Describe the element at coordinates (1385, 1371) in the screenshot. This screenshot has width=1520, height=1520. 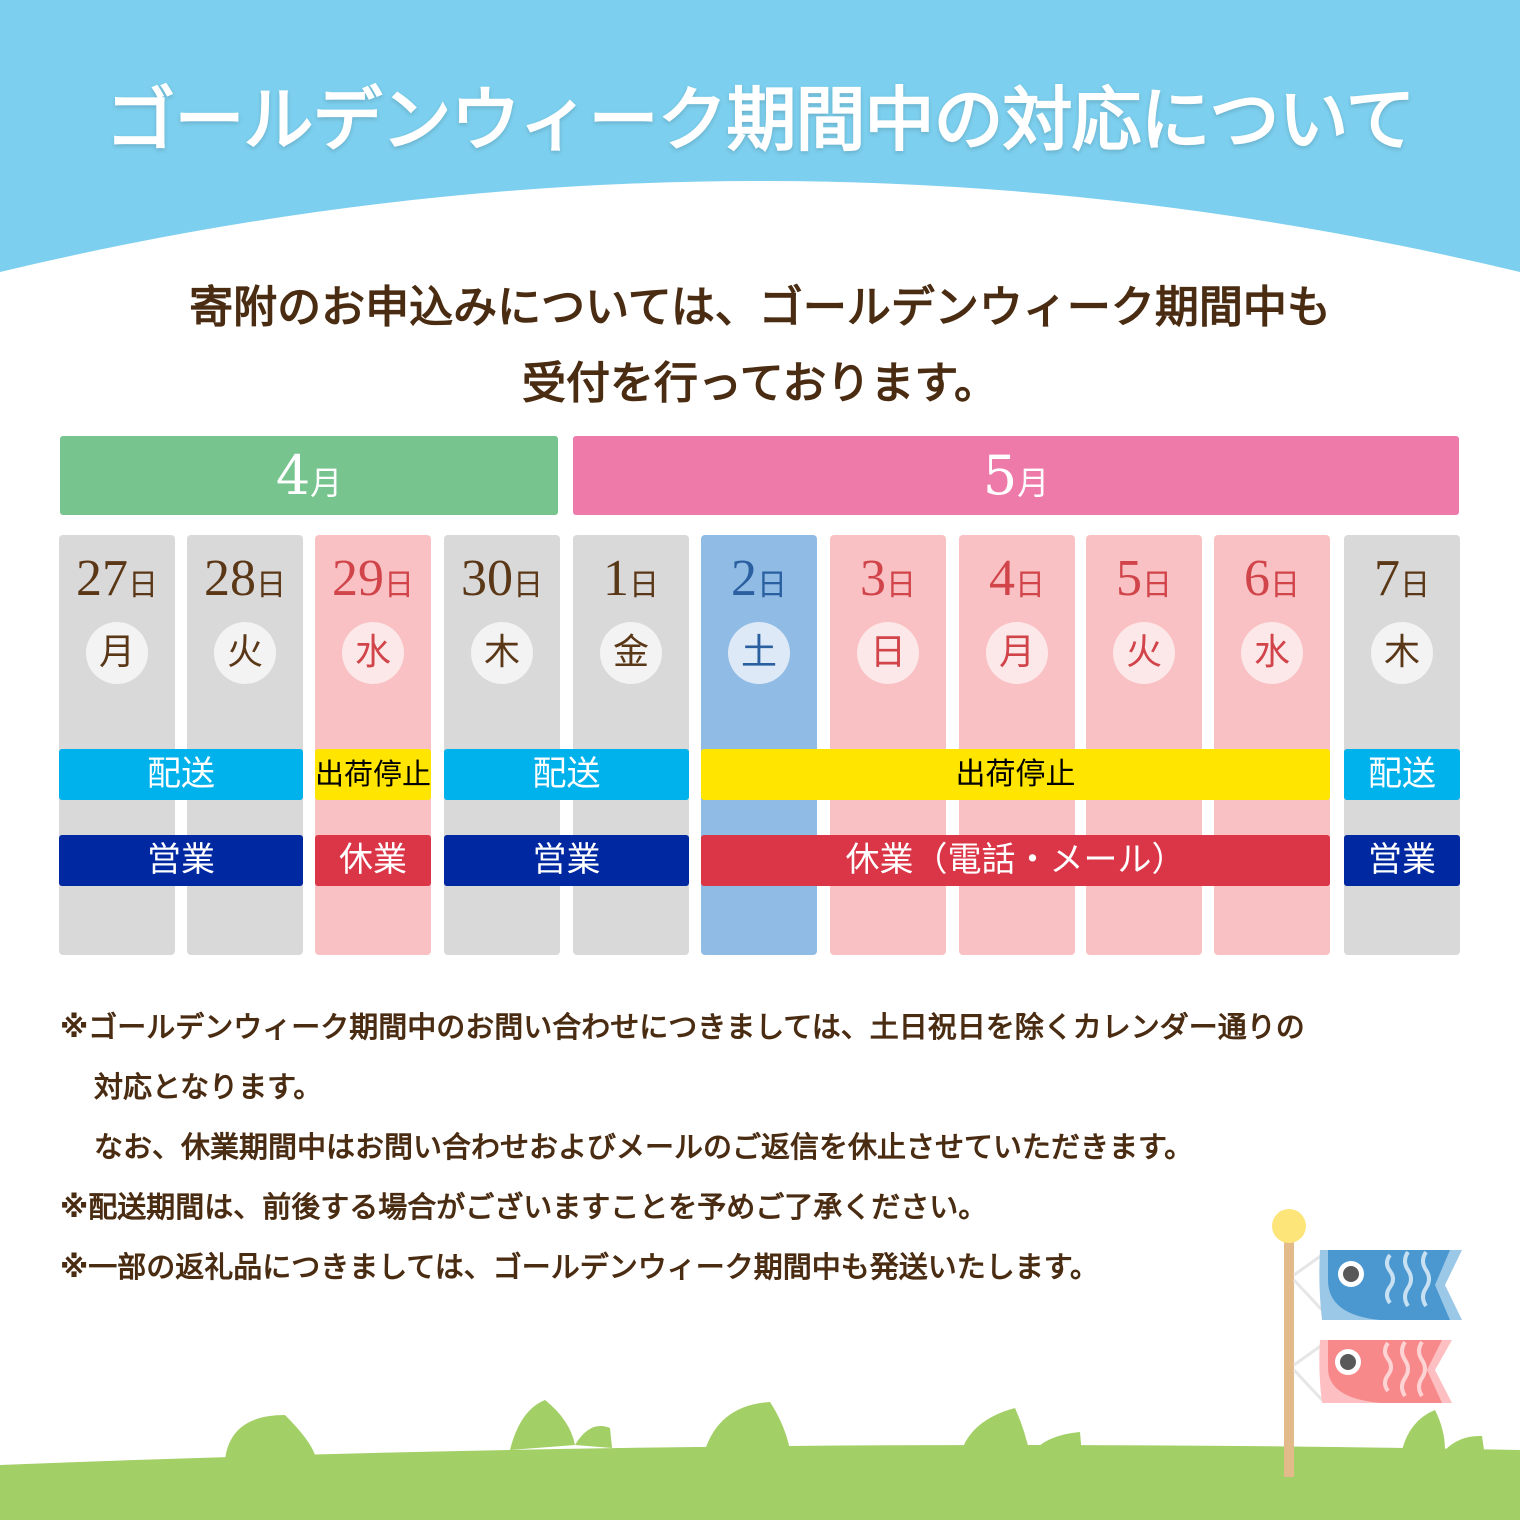
I see `red-carp-icon` at that location.